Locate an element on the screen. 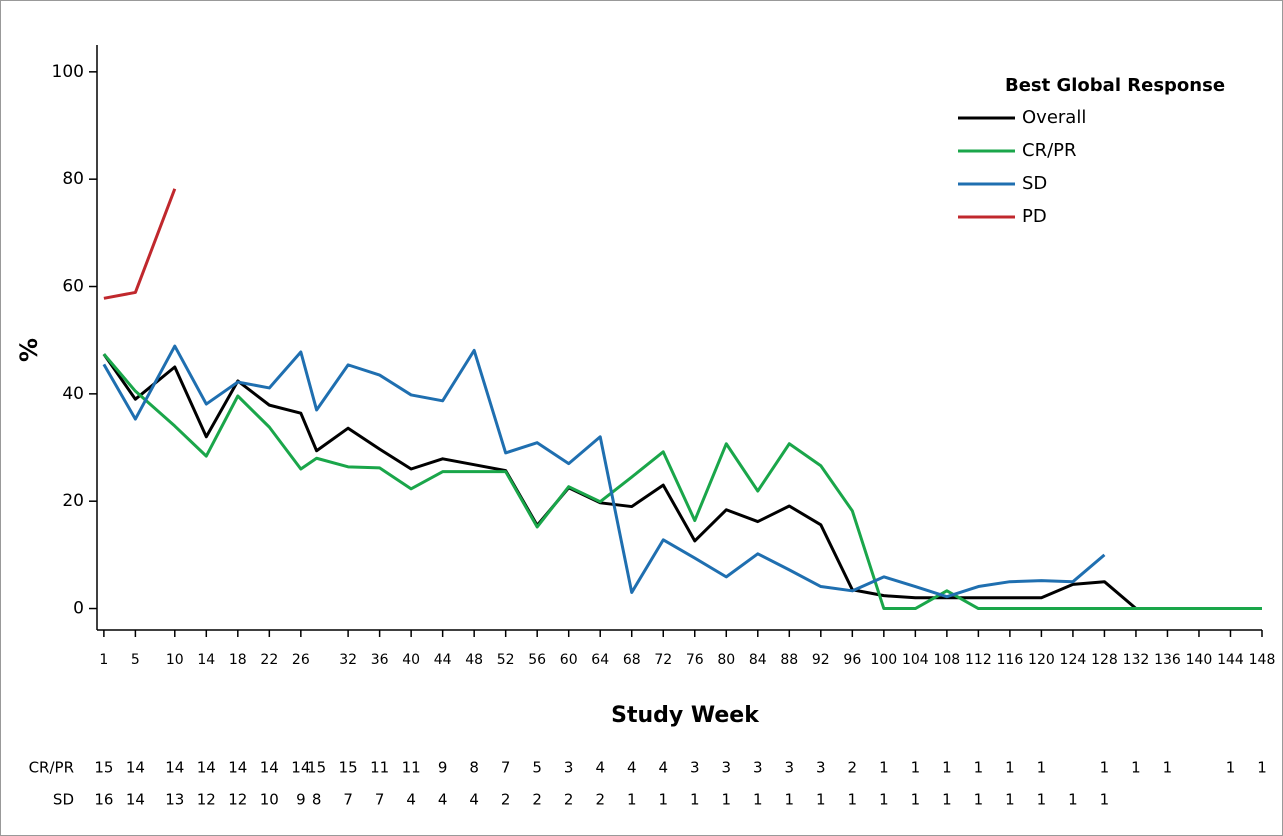  legend-label: SD is located at coordinates (1034, 183).